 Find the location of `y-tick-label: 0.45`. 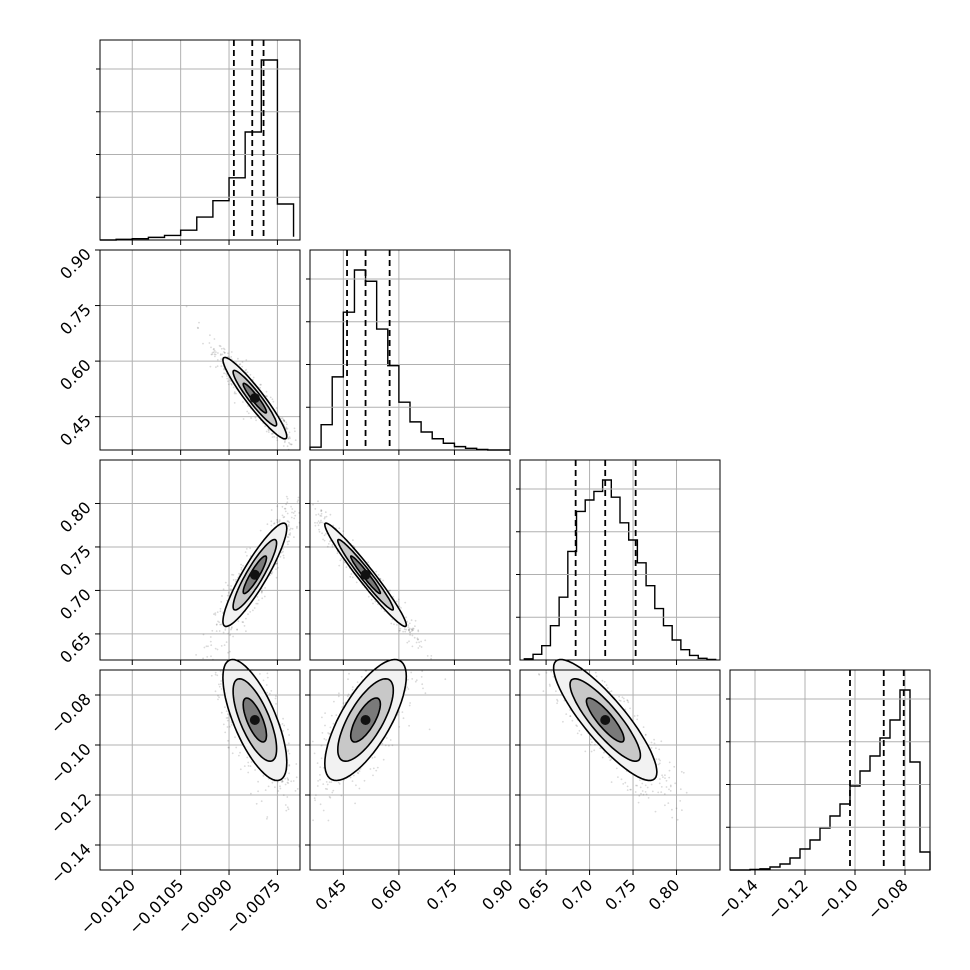

y-tick-label: 0.45 is located at coordinates (75, 430).